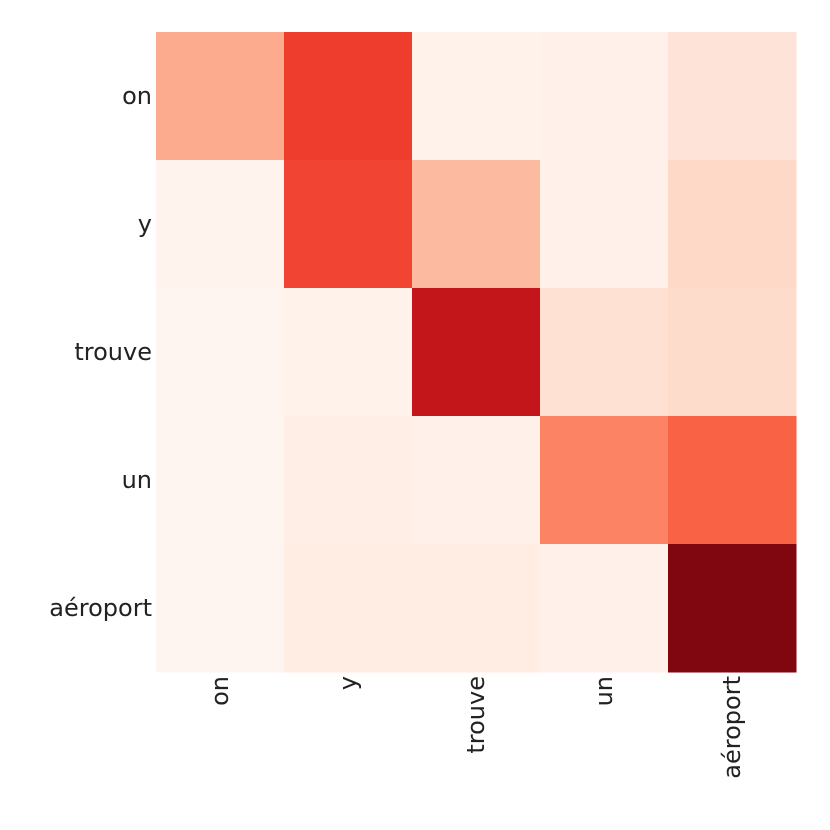  Describe the element at coordinates (476, 715) in the screenshot. I see `x-tick-label: trouve` at that location.